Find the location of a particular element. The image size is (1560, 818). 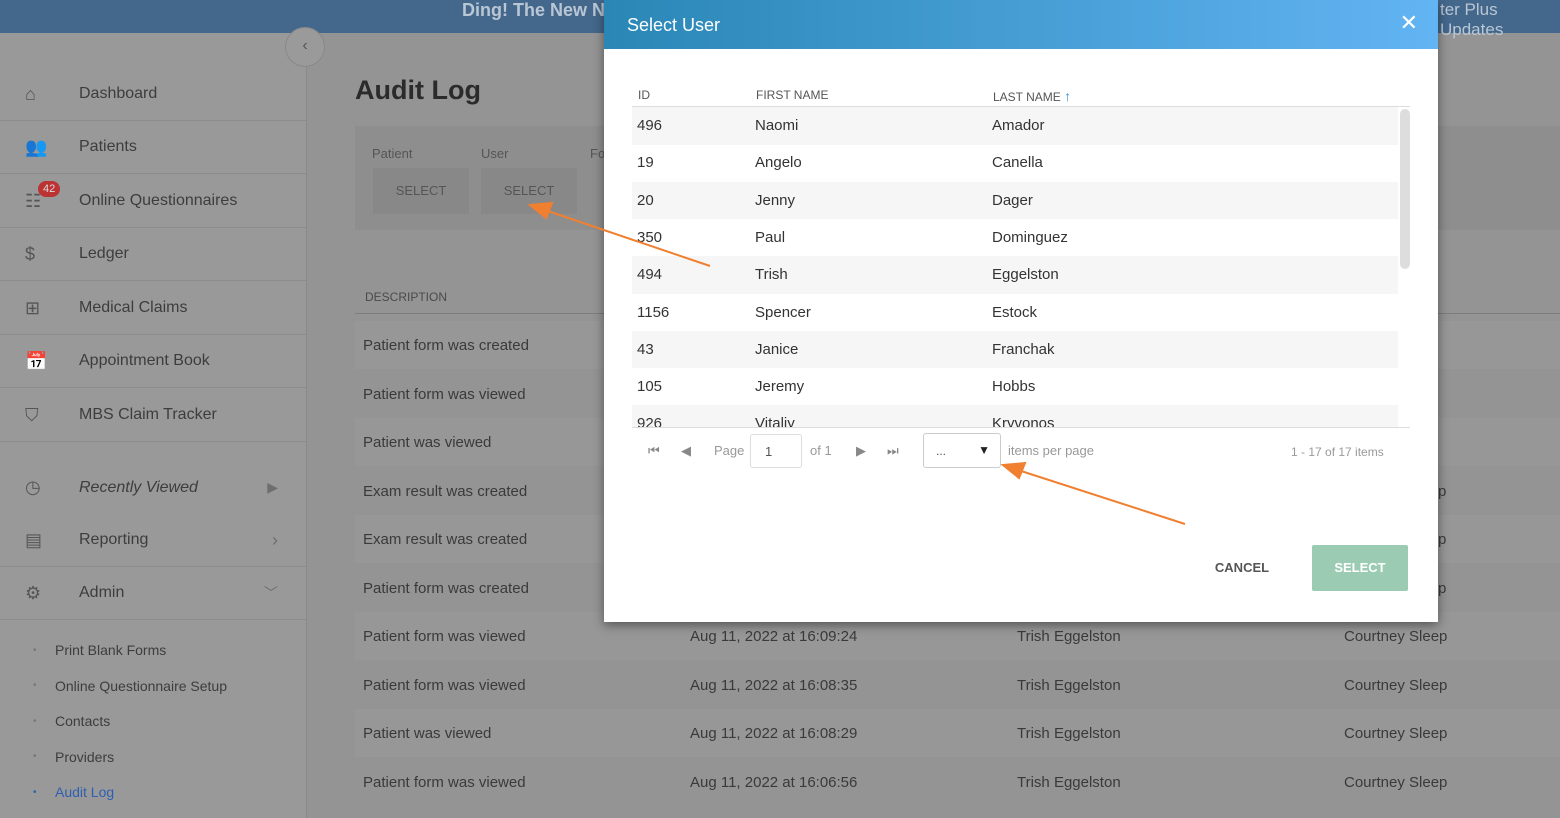

audit-log-row: Patient form was viewed is located at coordinates (957, 394).